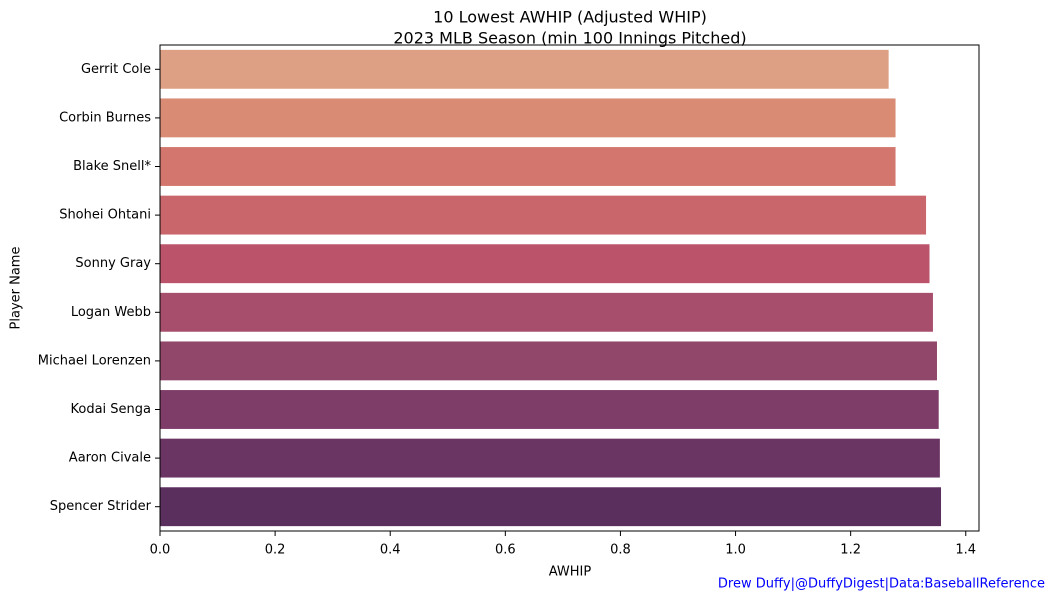 The image size is (1055, 602). I want to click on y-tick-label: Aaron Civale, so click(110, 458).